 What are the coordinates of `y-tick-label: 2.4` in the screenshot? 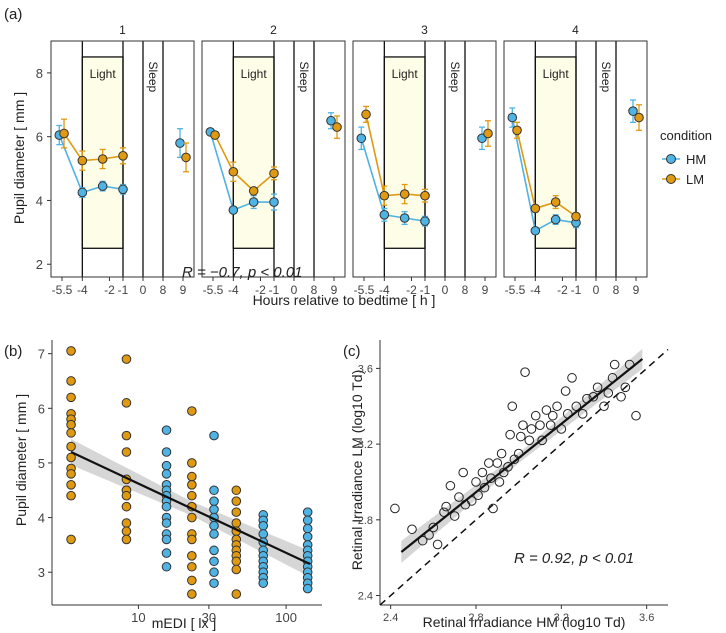 It's located at (365, 597).